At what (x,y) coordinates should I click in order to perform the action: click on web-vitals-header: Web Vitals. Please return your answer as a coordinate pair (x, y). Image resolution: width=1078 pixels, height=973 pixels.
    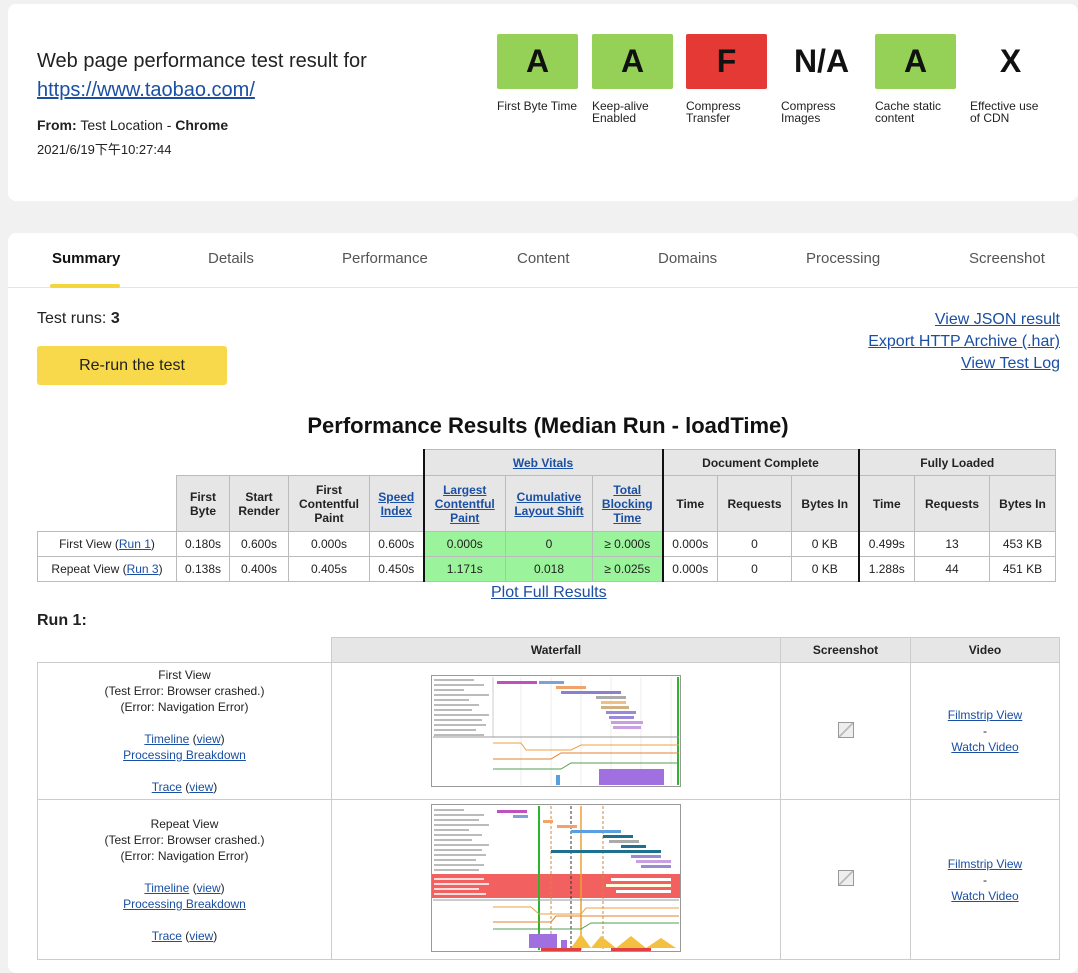
    Looking at the image, I should click on (543, 462).